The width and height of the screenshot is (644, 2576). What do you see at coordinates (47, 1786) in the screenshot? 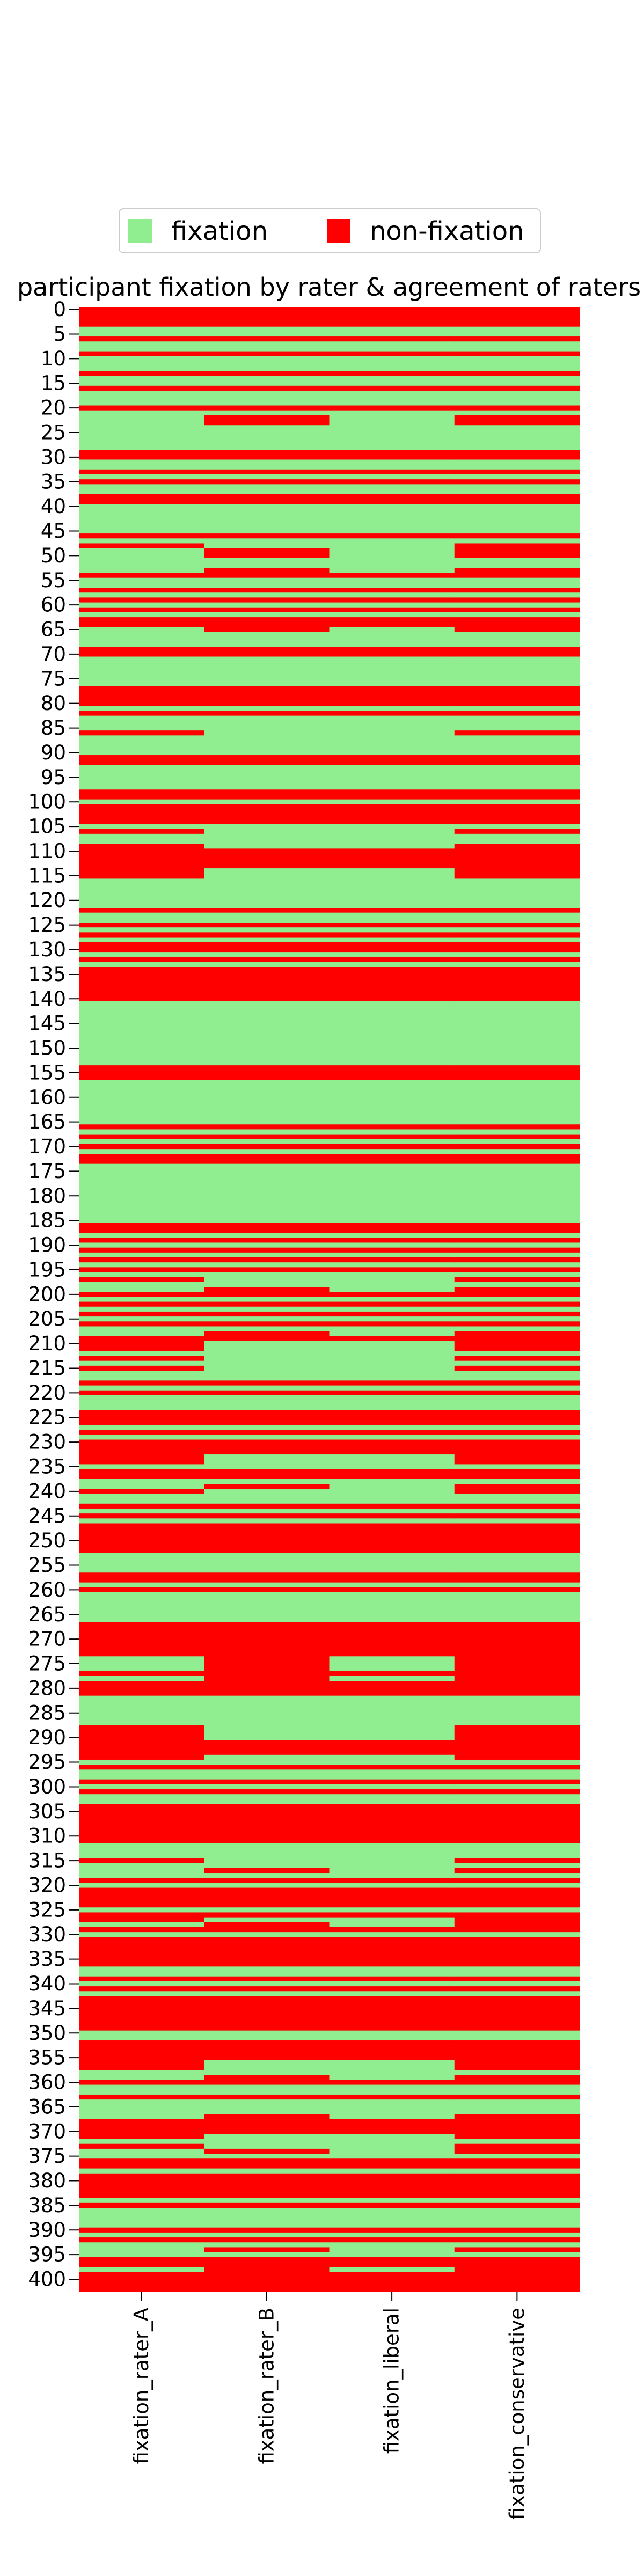
I see `y-tick-label: 300` at bounding box center [47, 1786].